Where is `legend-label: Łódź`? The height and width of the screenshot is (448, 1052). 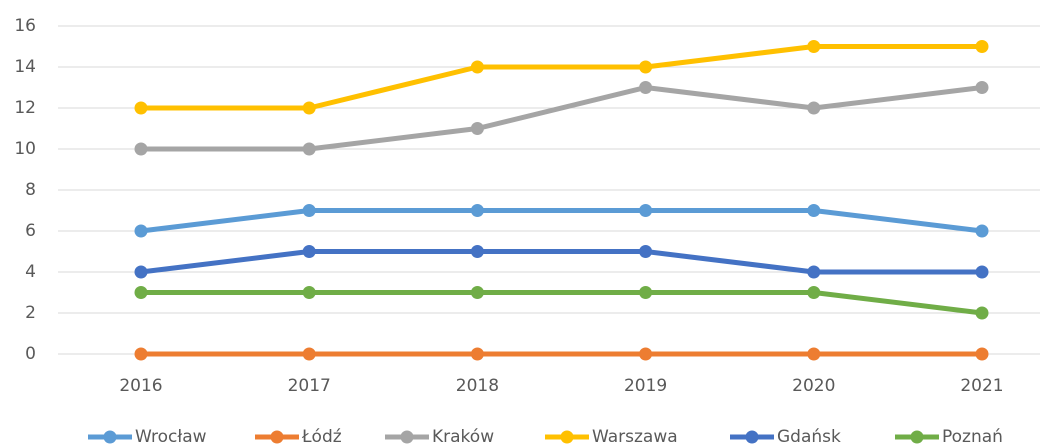
legend-label: Łódź is located at coordinates (321, 437).